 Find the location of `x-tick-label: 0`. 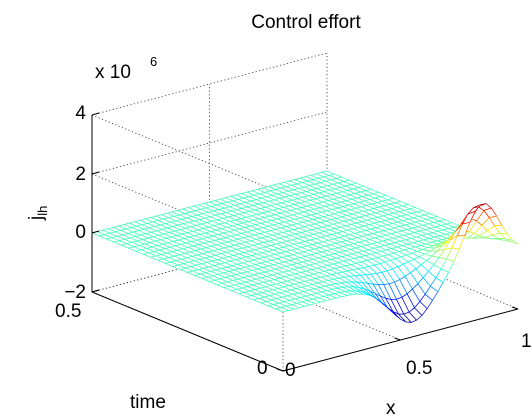

x-tick-label: 0 is located at coordinates (290, 370).